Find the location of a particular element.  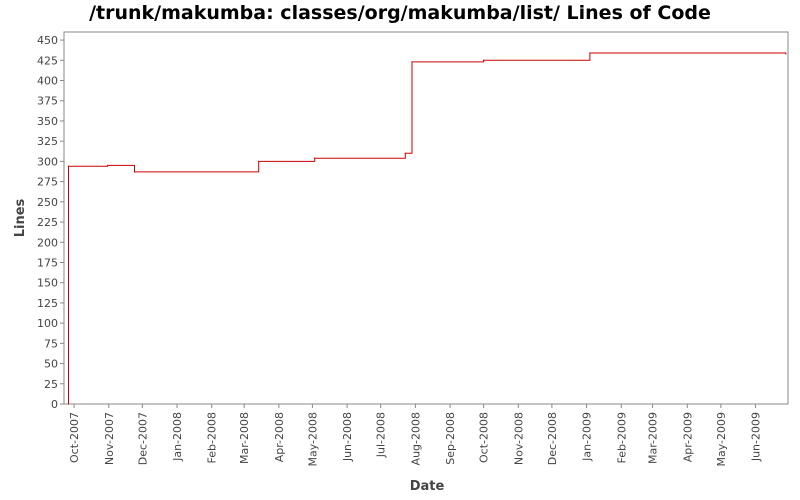

x-tick-label: Jan-2008 is located at coordinates (177, 437).